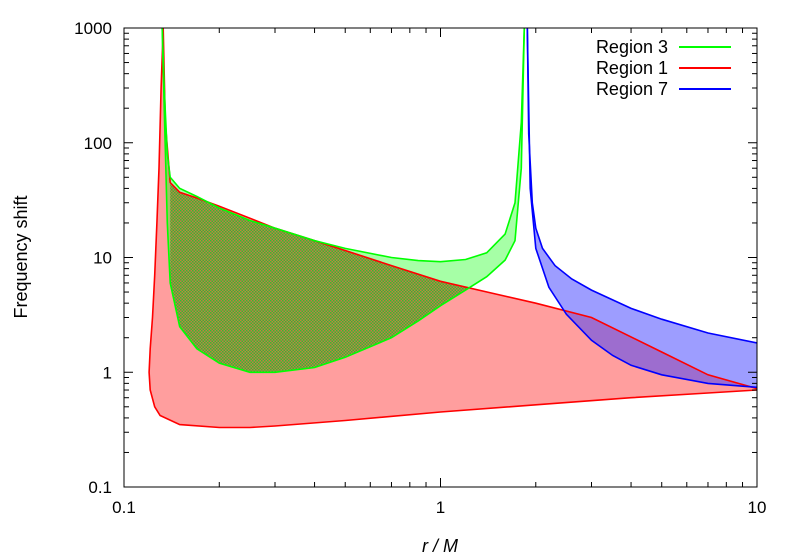  Describe the element at coordinates (757, 507) in the screenshot. I see `x-tick-label: 10` at that location.